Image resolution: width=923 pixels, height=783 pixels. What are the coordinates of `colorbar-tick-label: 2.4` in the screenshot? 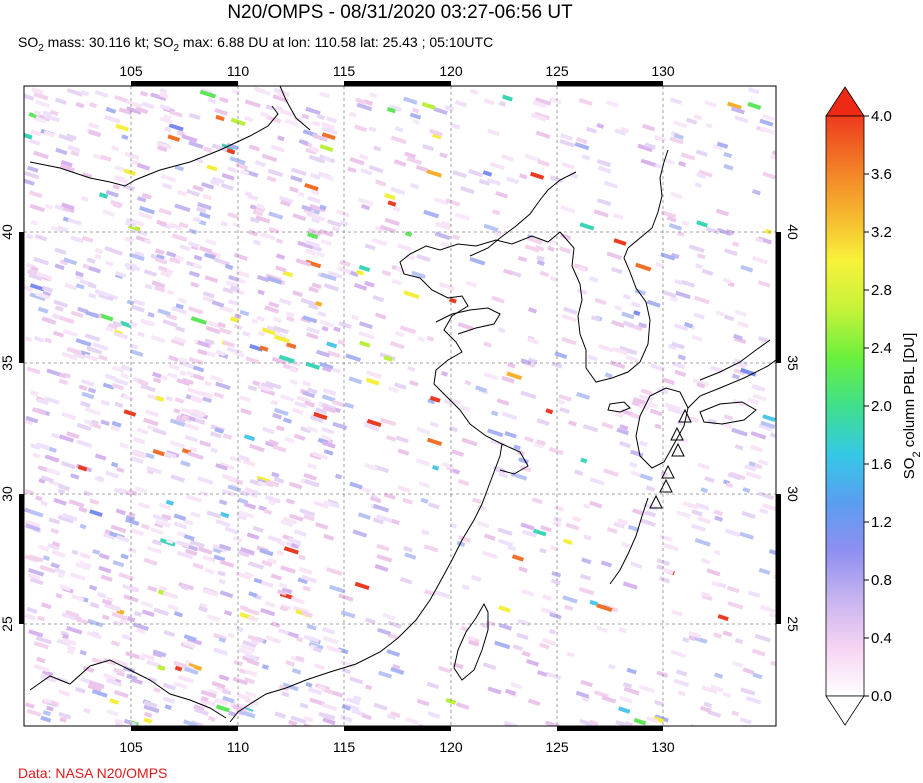 It's located at (881, 348).